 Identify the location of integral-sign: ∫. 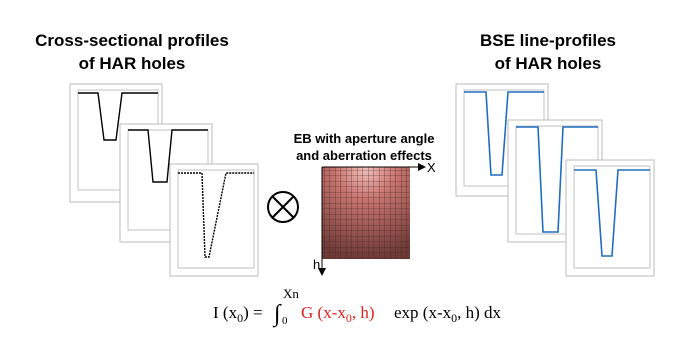
(277, 314).